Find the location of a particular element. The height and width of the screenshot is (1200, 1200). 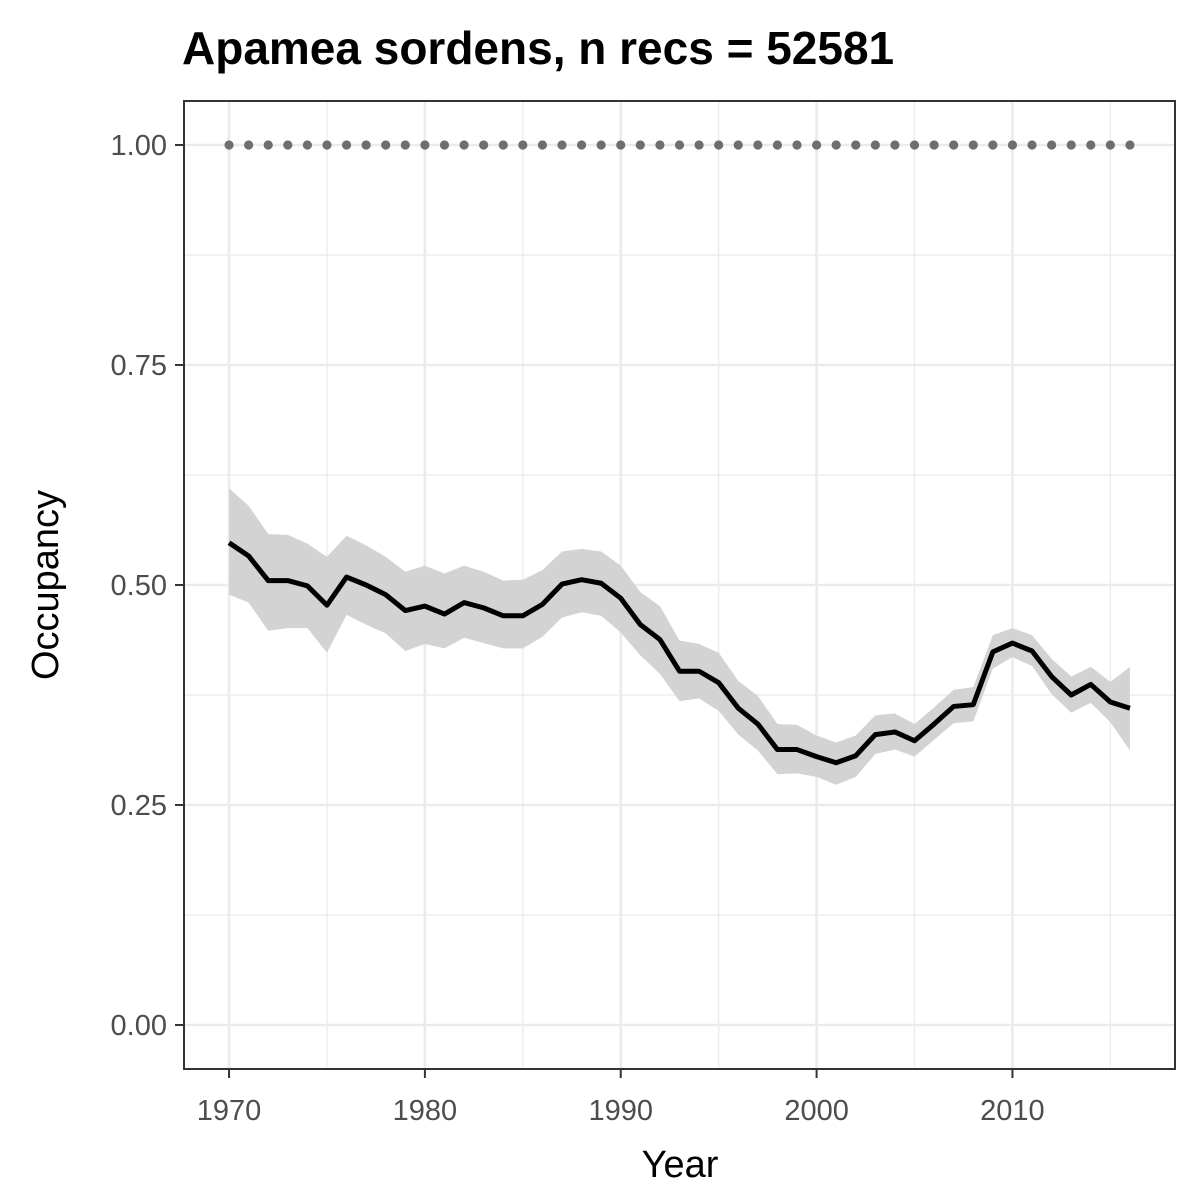

y-axis-ticks: 0.00 0.25 0.50 0.75 1.00 is located at coordinates (147, 586).